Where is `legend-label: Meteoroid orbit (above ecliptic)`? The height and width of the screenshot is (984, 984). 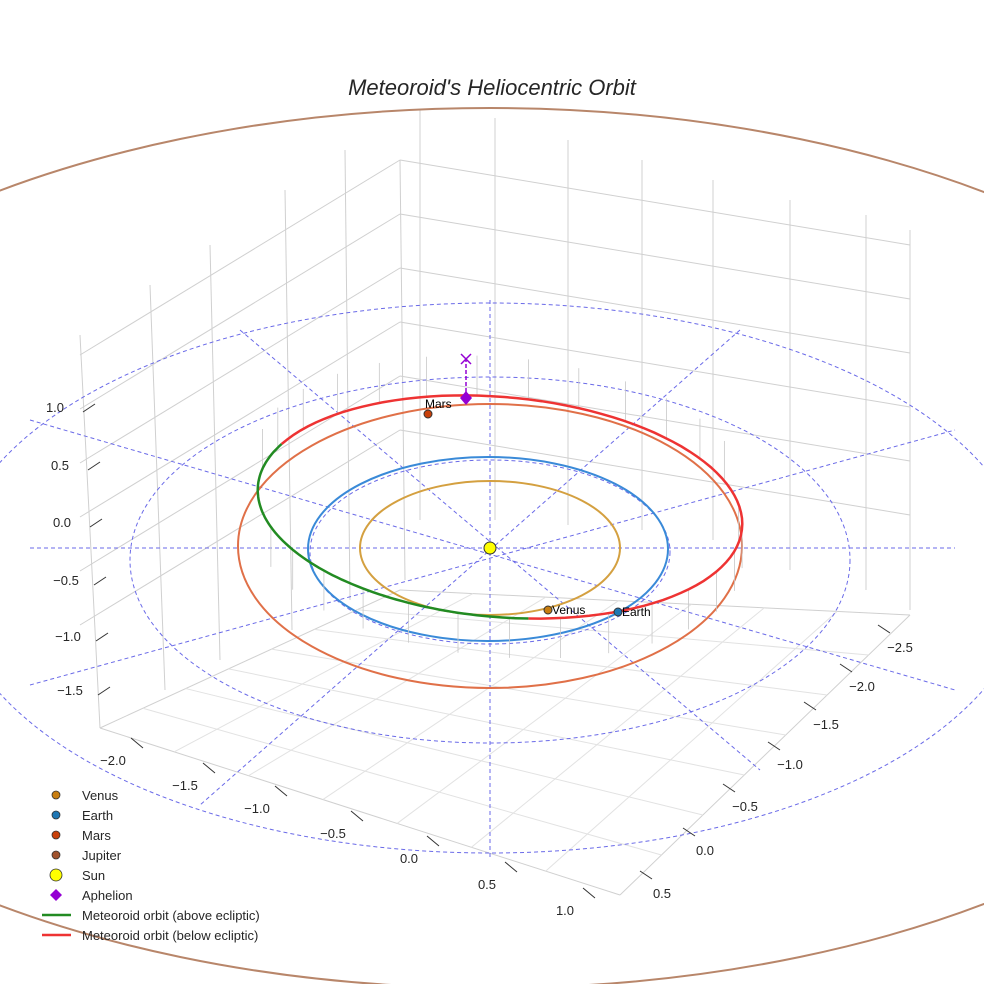 legend-label: Meteoroid orbit (above ecliptic) is located at coordinates (171, 915).